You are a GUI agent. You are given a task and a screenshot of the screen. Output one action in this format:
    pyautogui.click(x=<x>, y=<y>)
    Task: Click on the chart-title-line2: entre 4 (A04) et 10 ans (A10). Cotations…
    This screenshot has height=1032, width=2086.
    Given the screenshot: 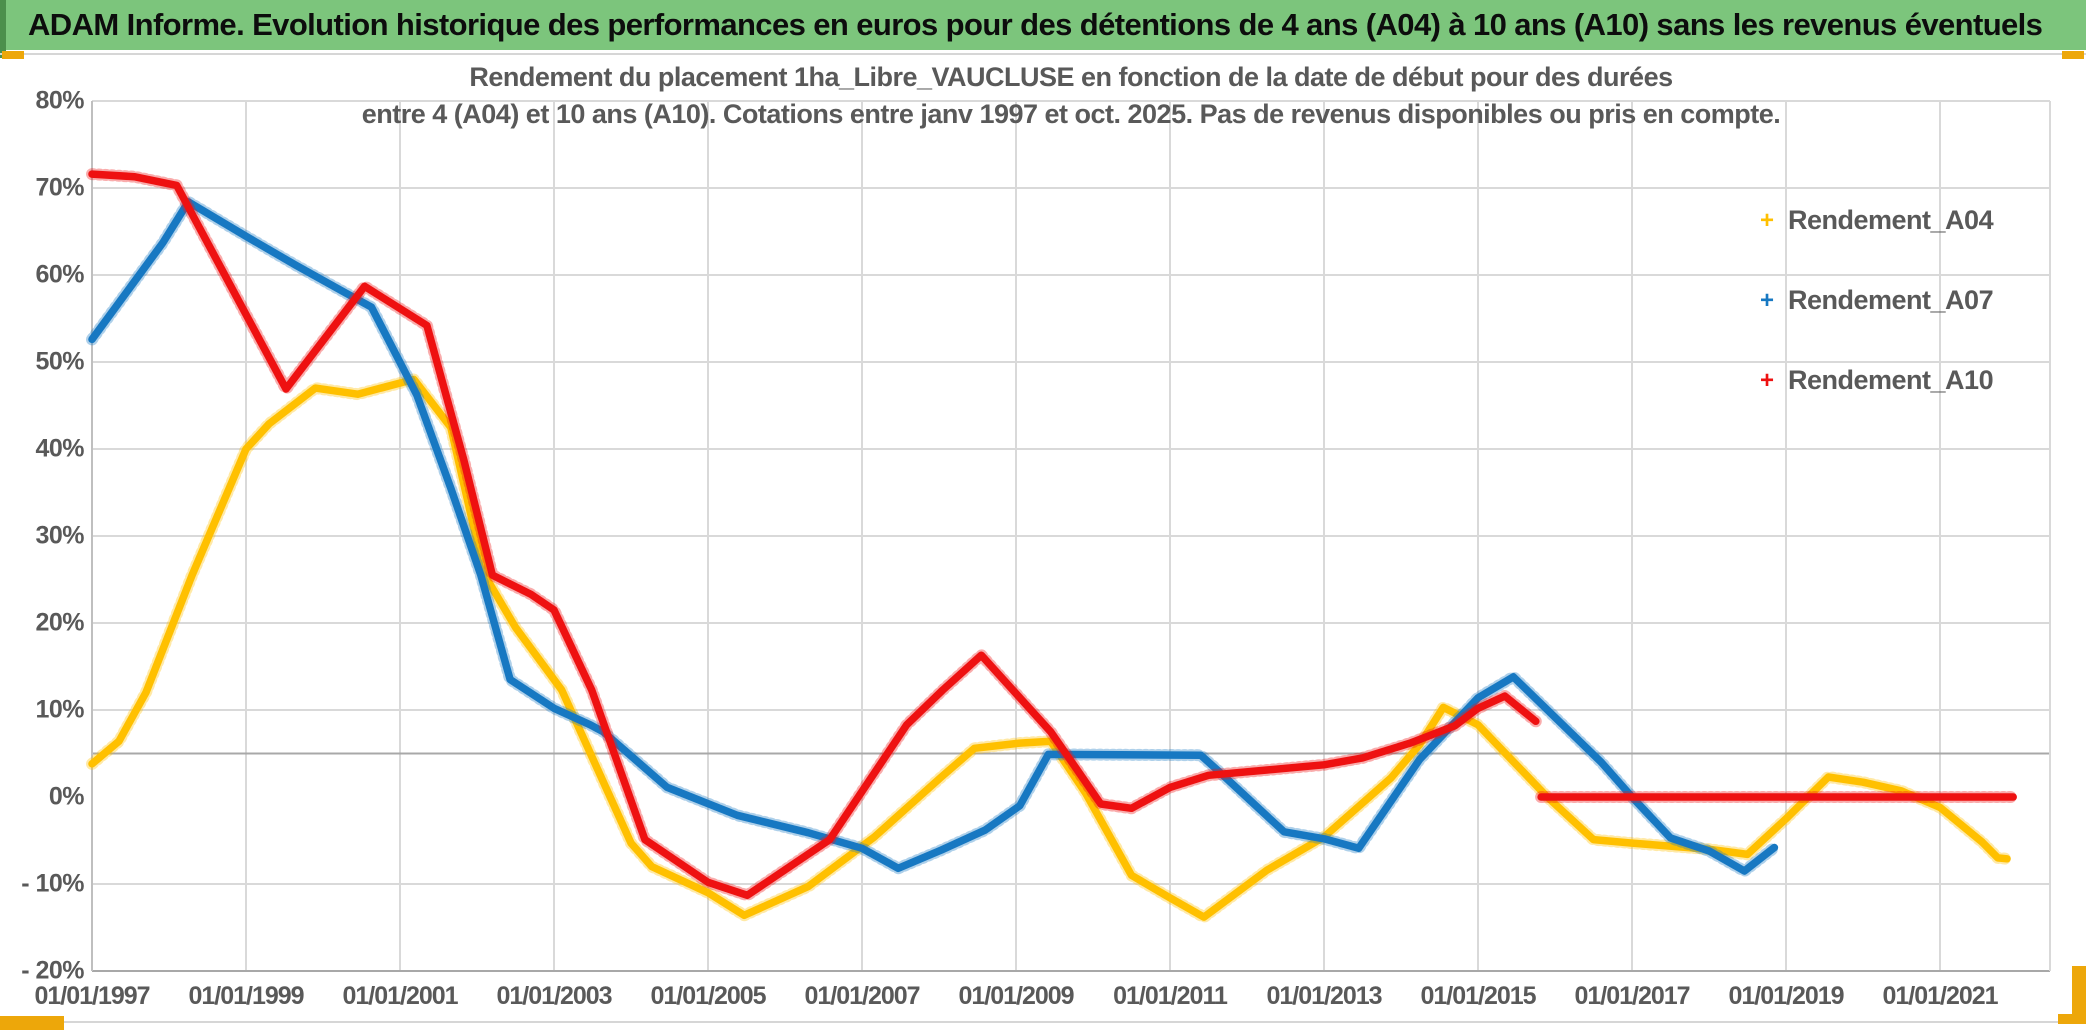 What is the action you would take?
    pyautogui.click(x=1071, y=114)
    